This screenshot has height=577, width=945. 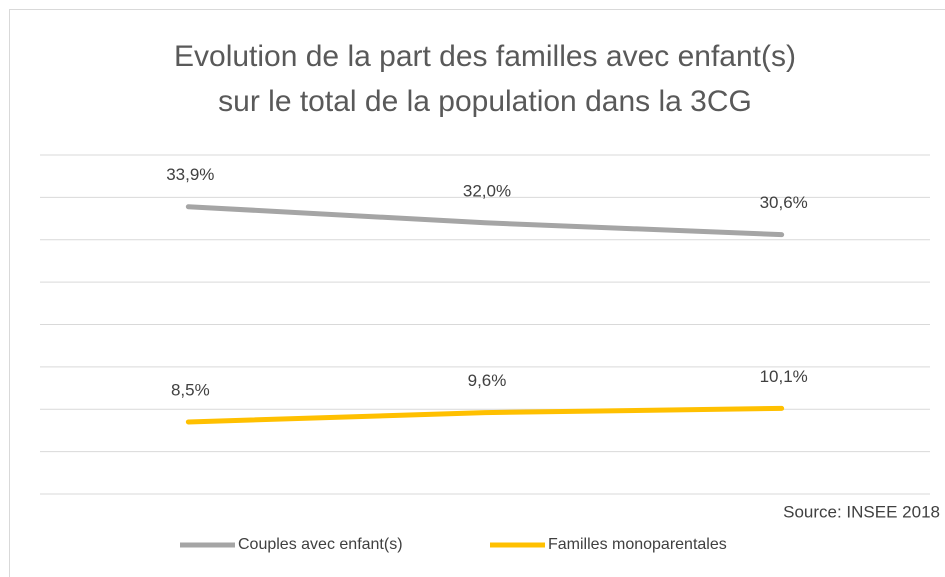 I want to click on data-label: 32,0%, so click(x=487, y=190).